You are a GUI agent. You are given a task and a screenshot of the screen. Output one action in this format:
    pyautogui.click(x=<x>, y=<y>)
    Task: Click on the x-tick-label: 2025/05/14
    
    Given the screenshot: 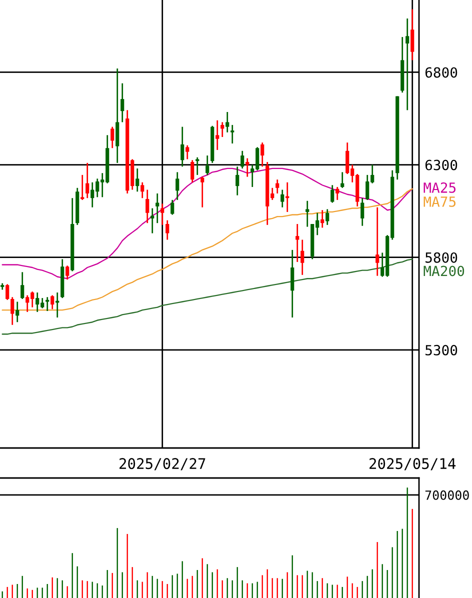 What is the action you would take?
    pyautogui.click(x=413, y=464)
    